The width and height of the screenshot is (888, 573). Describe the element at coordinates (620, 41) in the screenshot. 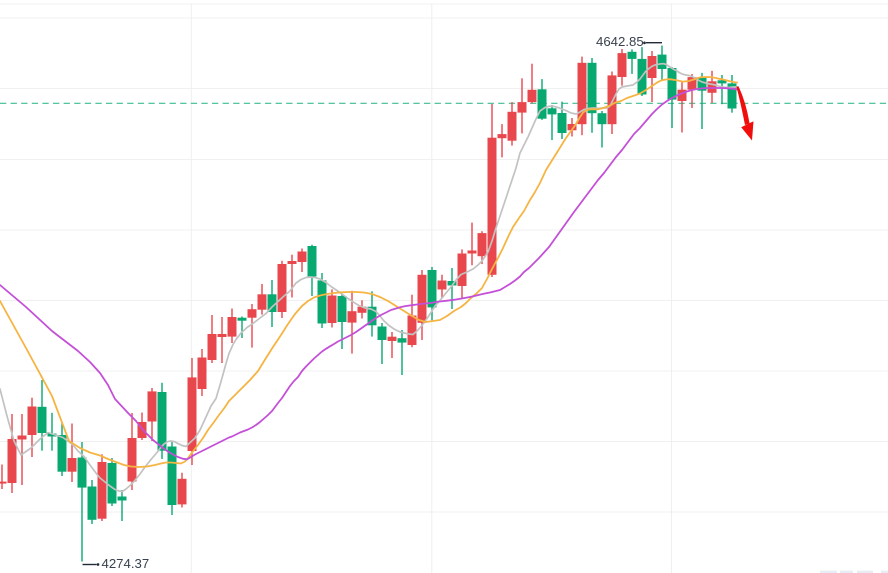

I see `svg-text: 4642.85` at that location.